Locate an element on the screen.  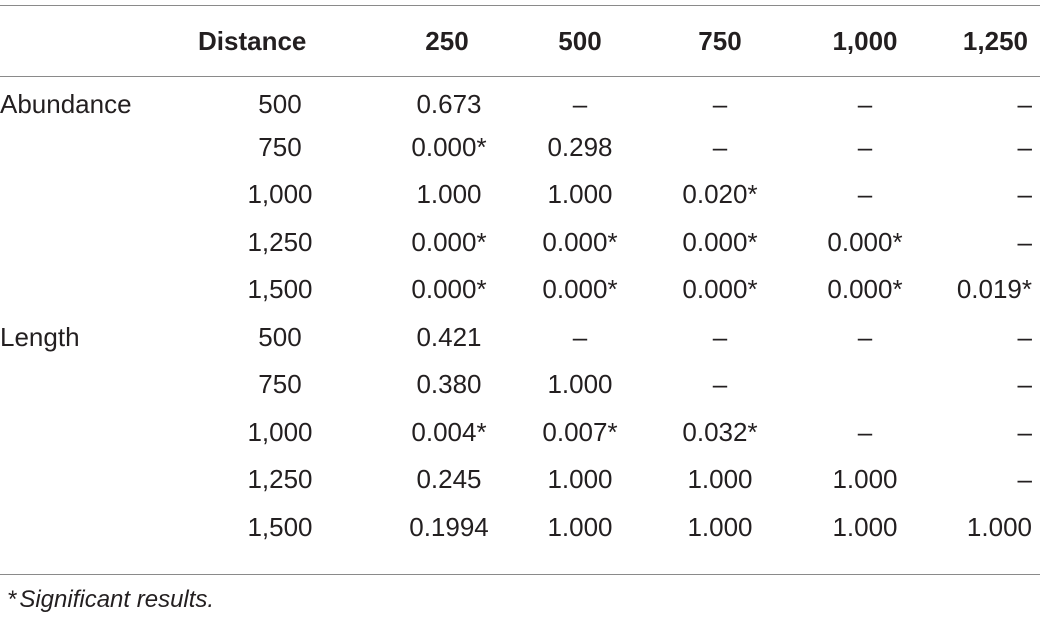
header-cell-750: 750 is located at coordinates (720, 40).